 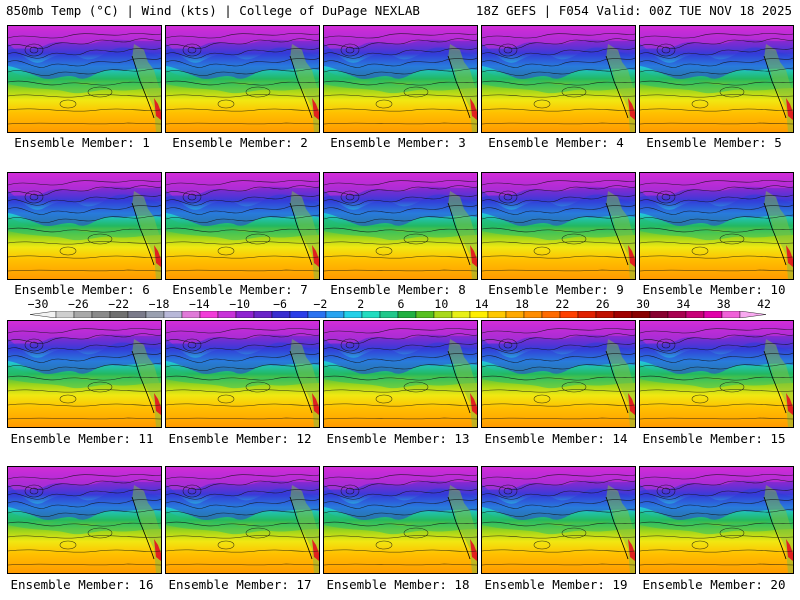 What do you see at coordinates (562, 304) in the screenshot?
I see `colorbar-tick-label: 22` at bounding box center [562, 304].